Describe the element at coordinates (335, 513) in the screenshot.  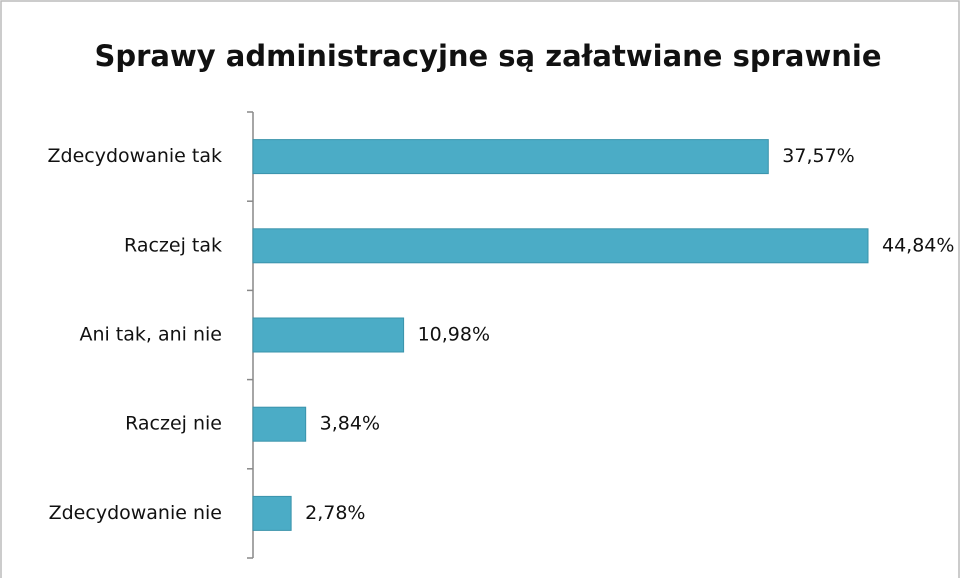
I see `data-label: 2,78%` at that location.